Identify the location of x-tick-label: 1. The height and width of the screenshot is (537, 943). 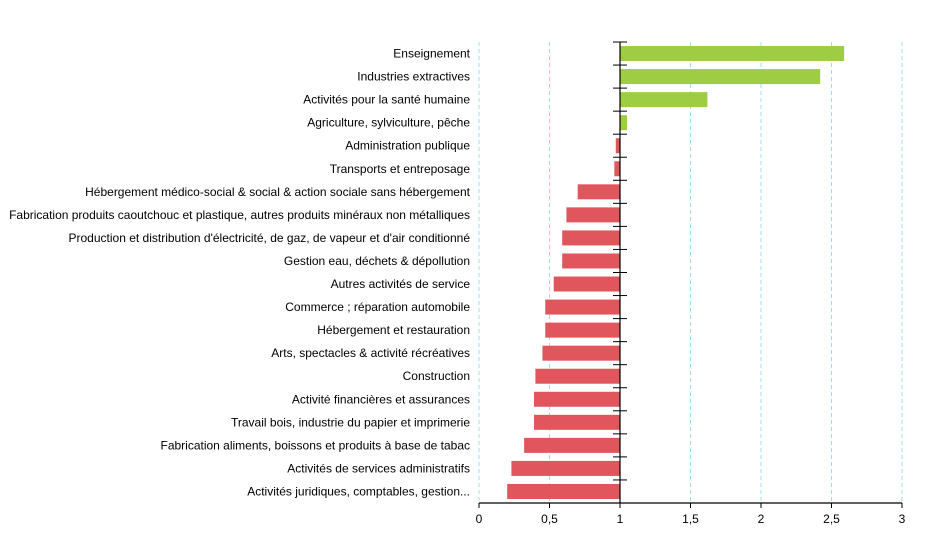
(620, 519).